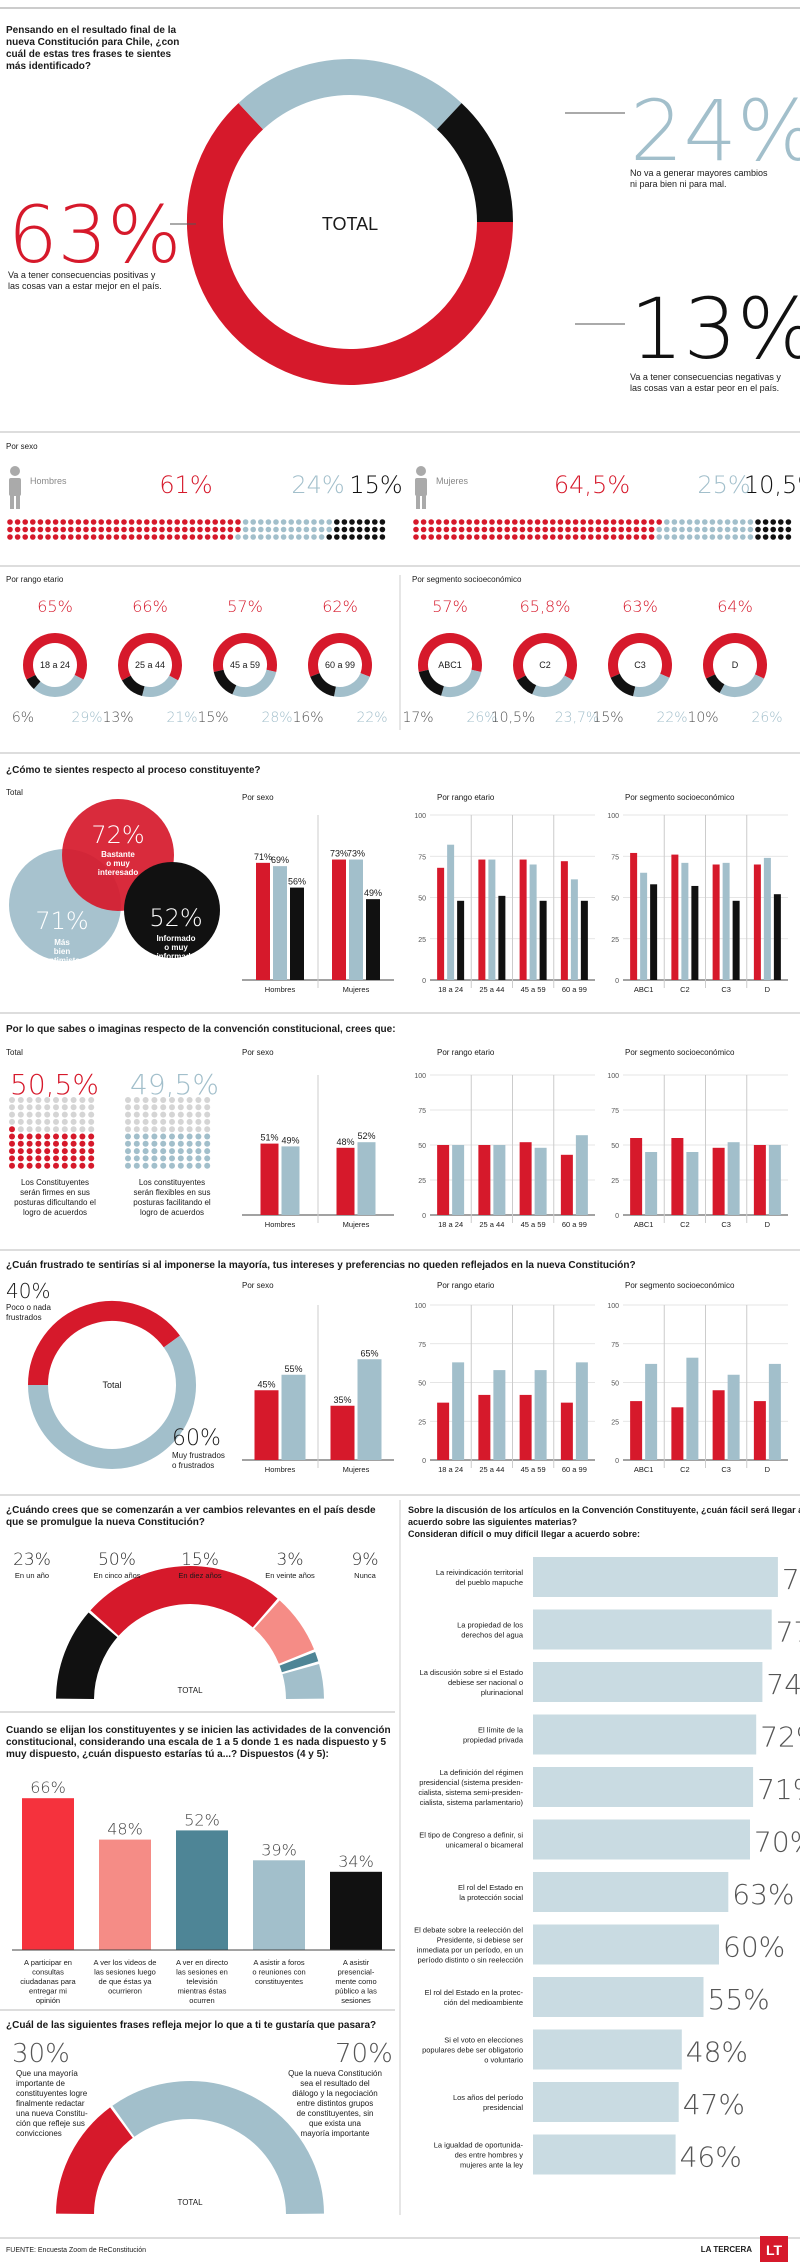 Image resolution: width=800 pixels, height=2268 pixels. Describe the element at coordinates (280, 860) in the screenshot. I see `interest-sex-chart-bar-value: 69%` at that location.